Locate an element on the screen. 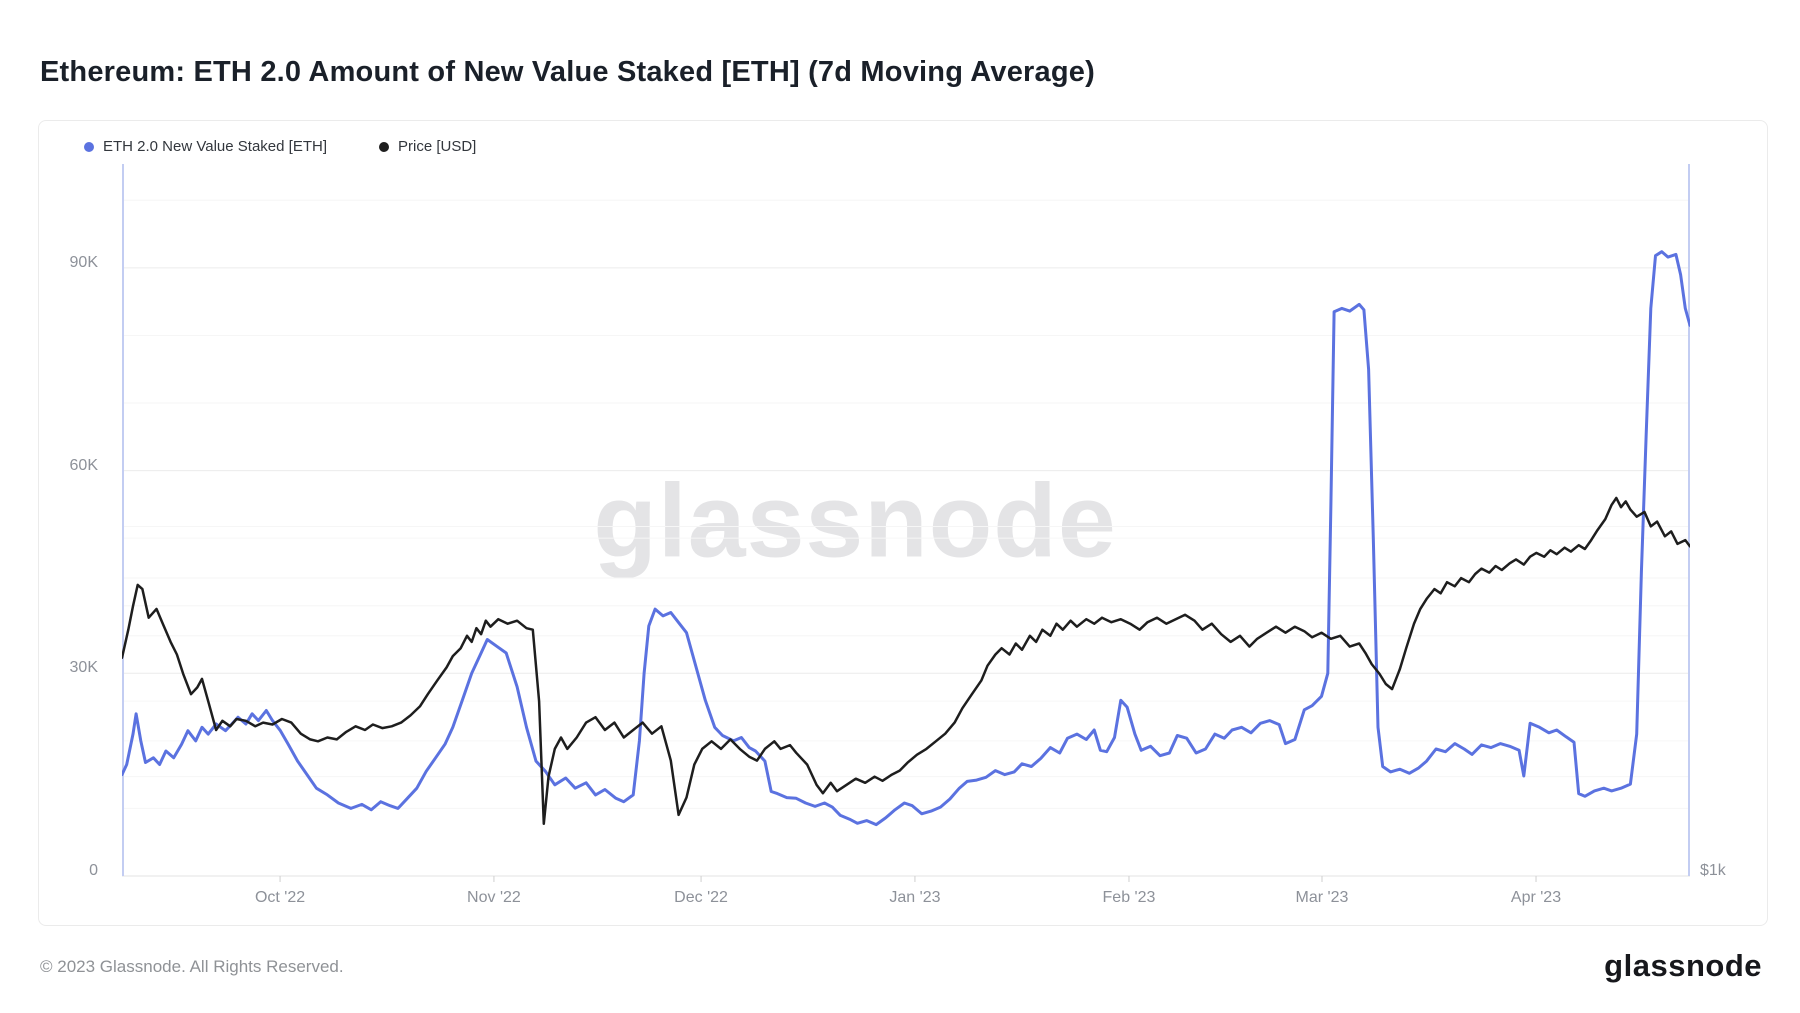 The height and width of the screenshot is (1013, 1800). x-axis-label: Feb '23 is located at coordinates (1129, 897).